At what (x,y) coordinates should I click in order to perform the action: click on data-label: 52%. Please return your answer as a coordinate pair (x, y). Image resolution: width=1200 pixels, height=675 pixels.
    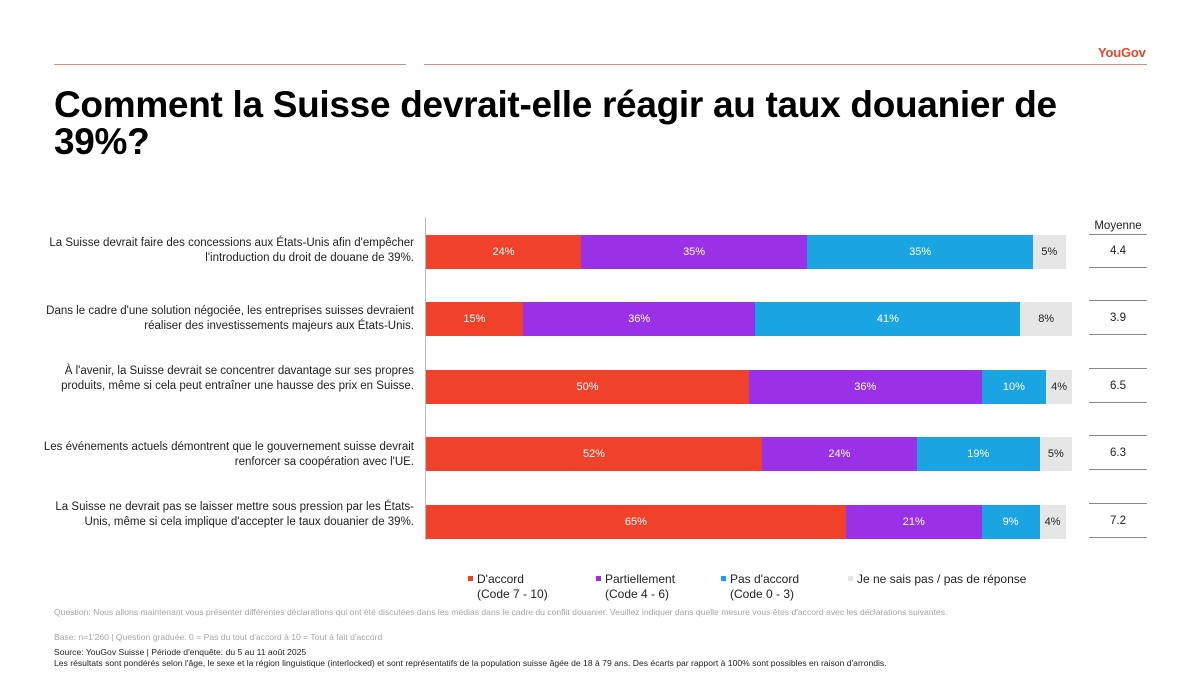
    Looking at the image, I should click on (593, 454).